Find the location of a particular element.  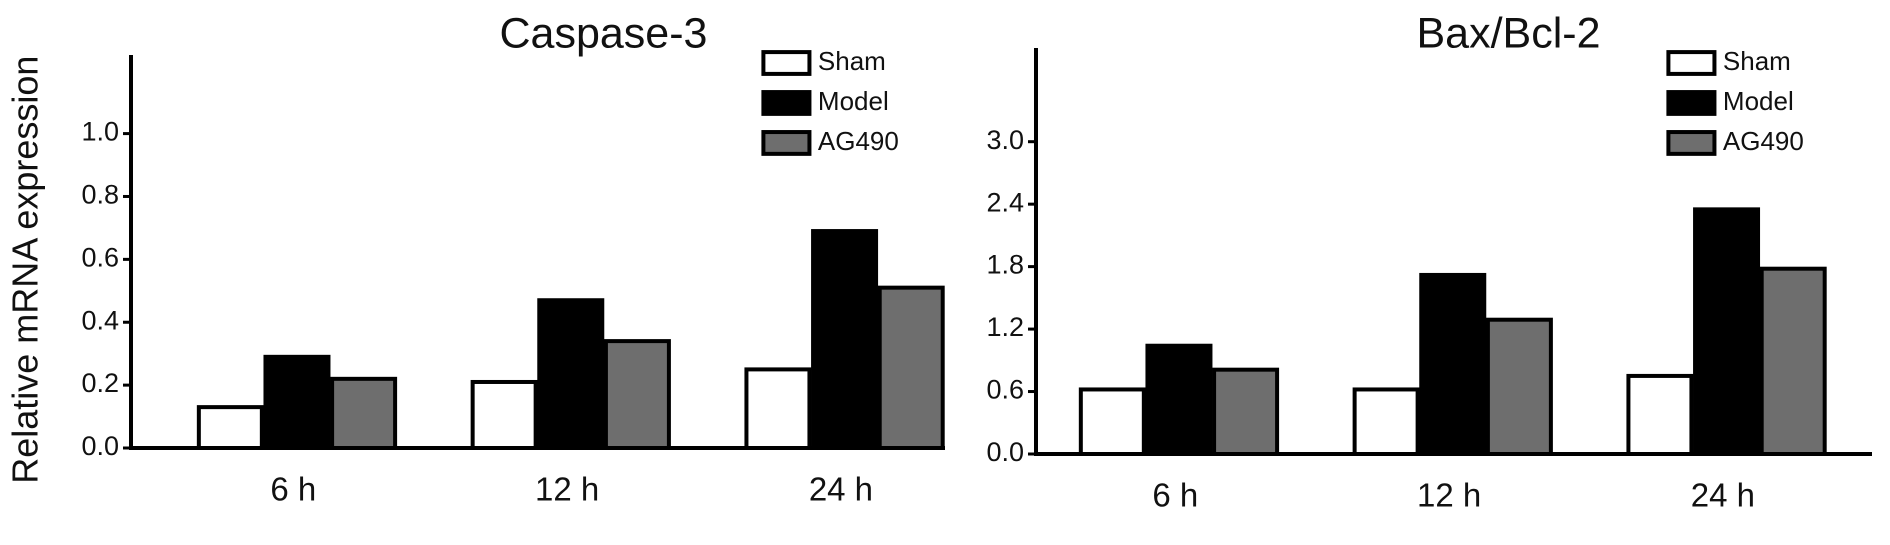

y-tick-label: 1.0 is located at coordinates (100, 132).